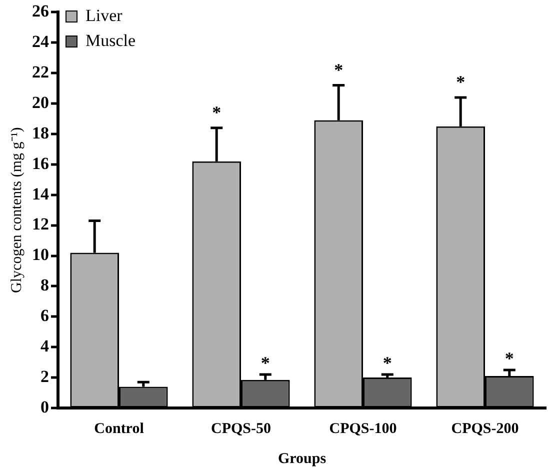 This screenshot has width=558, height=476. Describe the element at coordinates (104, 15) in the screenshot. I see `legend-label: Liver` at that location.